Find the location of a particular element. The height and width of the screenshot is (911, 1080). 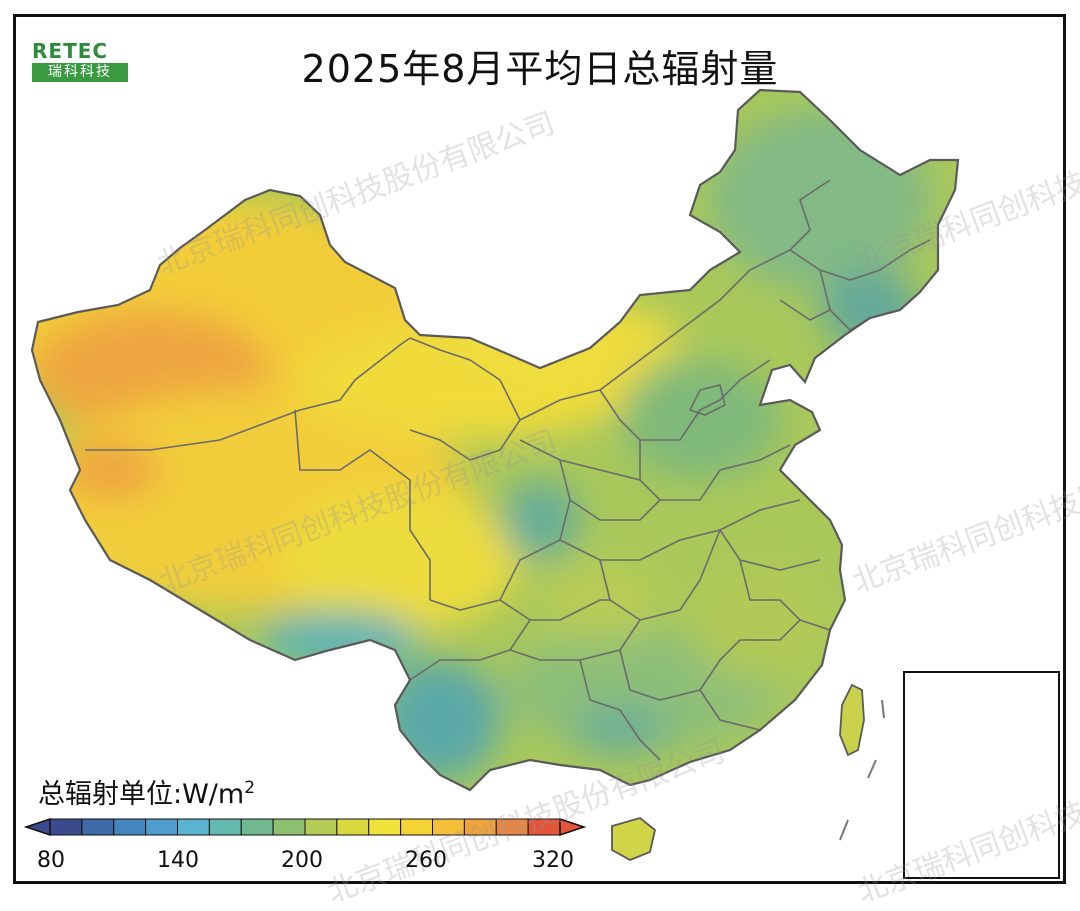

unit-text: 总辐射单位:W/m is located at coordinates (141, 794).